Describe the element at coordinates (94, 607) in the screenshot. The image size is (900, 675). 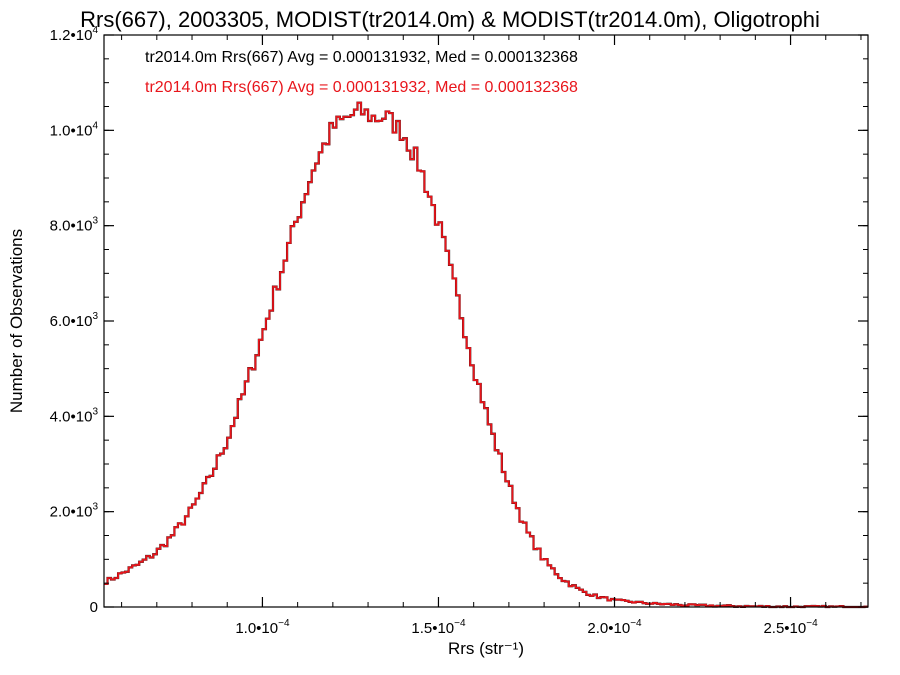
I see `y-tick-label: 0` at that location.